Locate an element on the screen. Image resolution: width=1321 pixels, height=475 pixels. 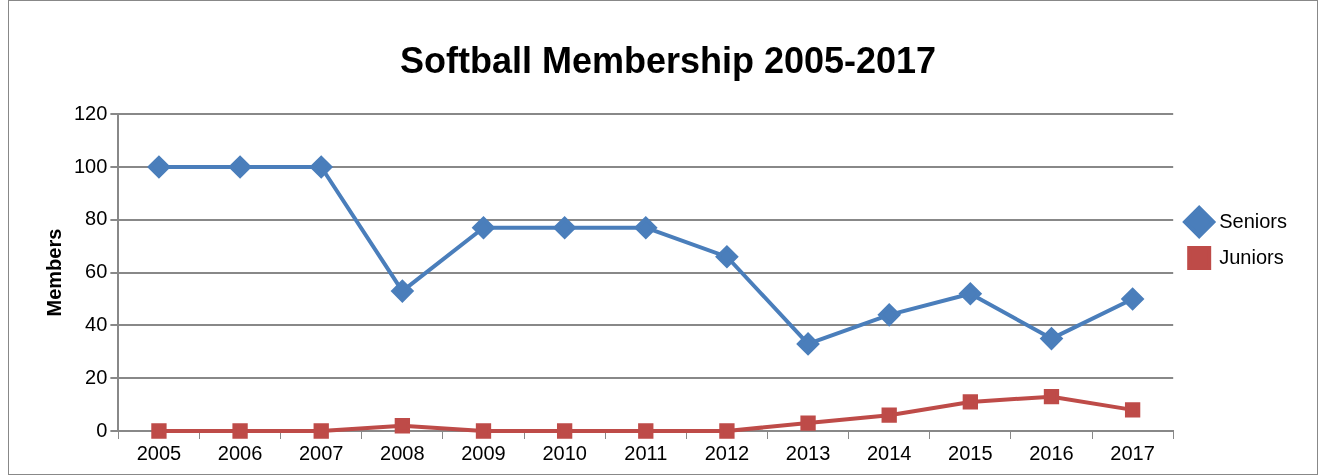
y-tick-label: 0 is located at coordinates (102, 429).